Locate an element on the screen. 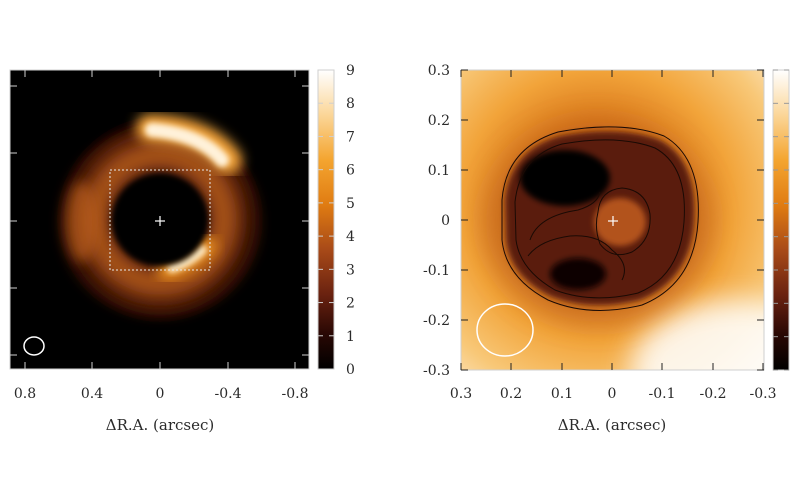 This screenshot has width=800, height=484. left-x-tick-label: 0.4 is located at coordinates (92, 394).